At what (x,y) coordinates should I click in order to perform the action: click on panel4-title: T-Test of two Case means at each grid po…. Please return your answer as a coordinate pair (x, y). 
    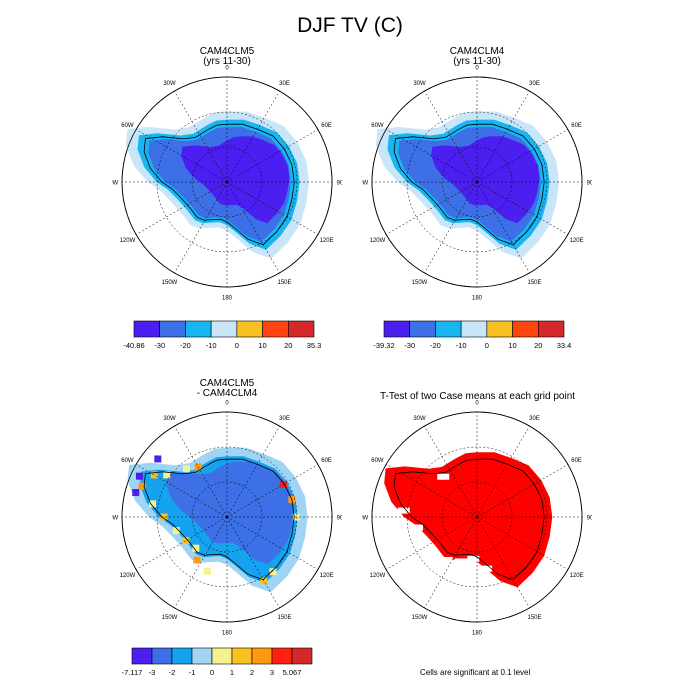
    Looking at the image, I should click on (477, 397).